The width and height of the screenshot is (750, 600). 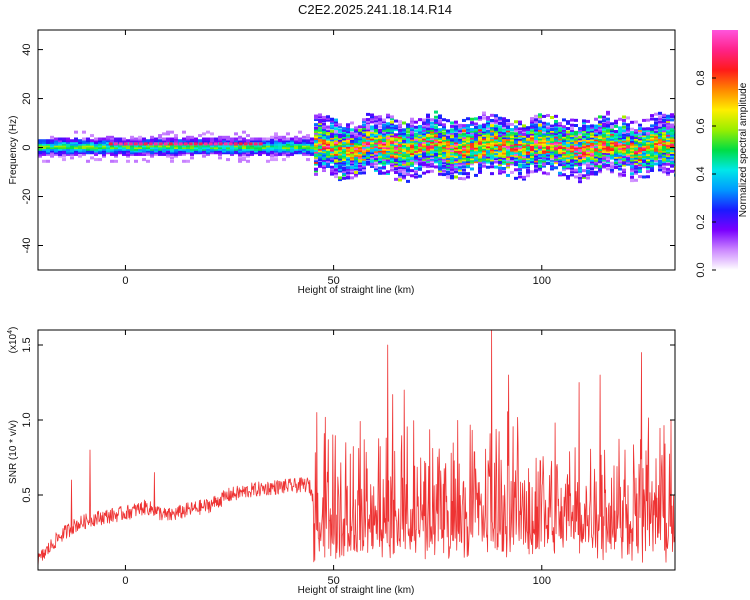 What do you see at coordinates (27, 197) in the screenshot?
I see `y-tick-label: -20` at bounding box center [27, 197].